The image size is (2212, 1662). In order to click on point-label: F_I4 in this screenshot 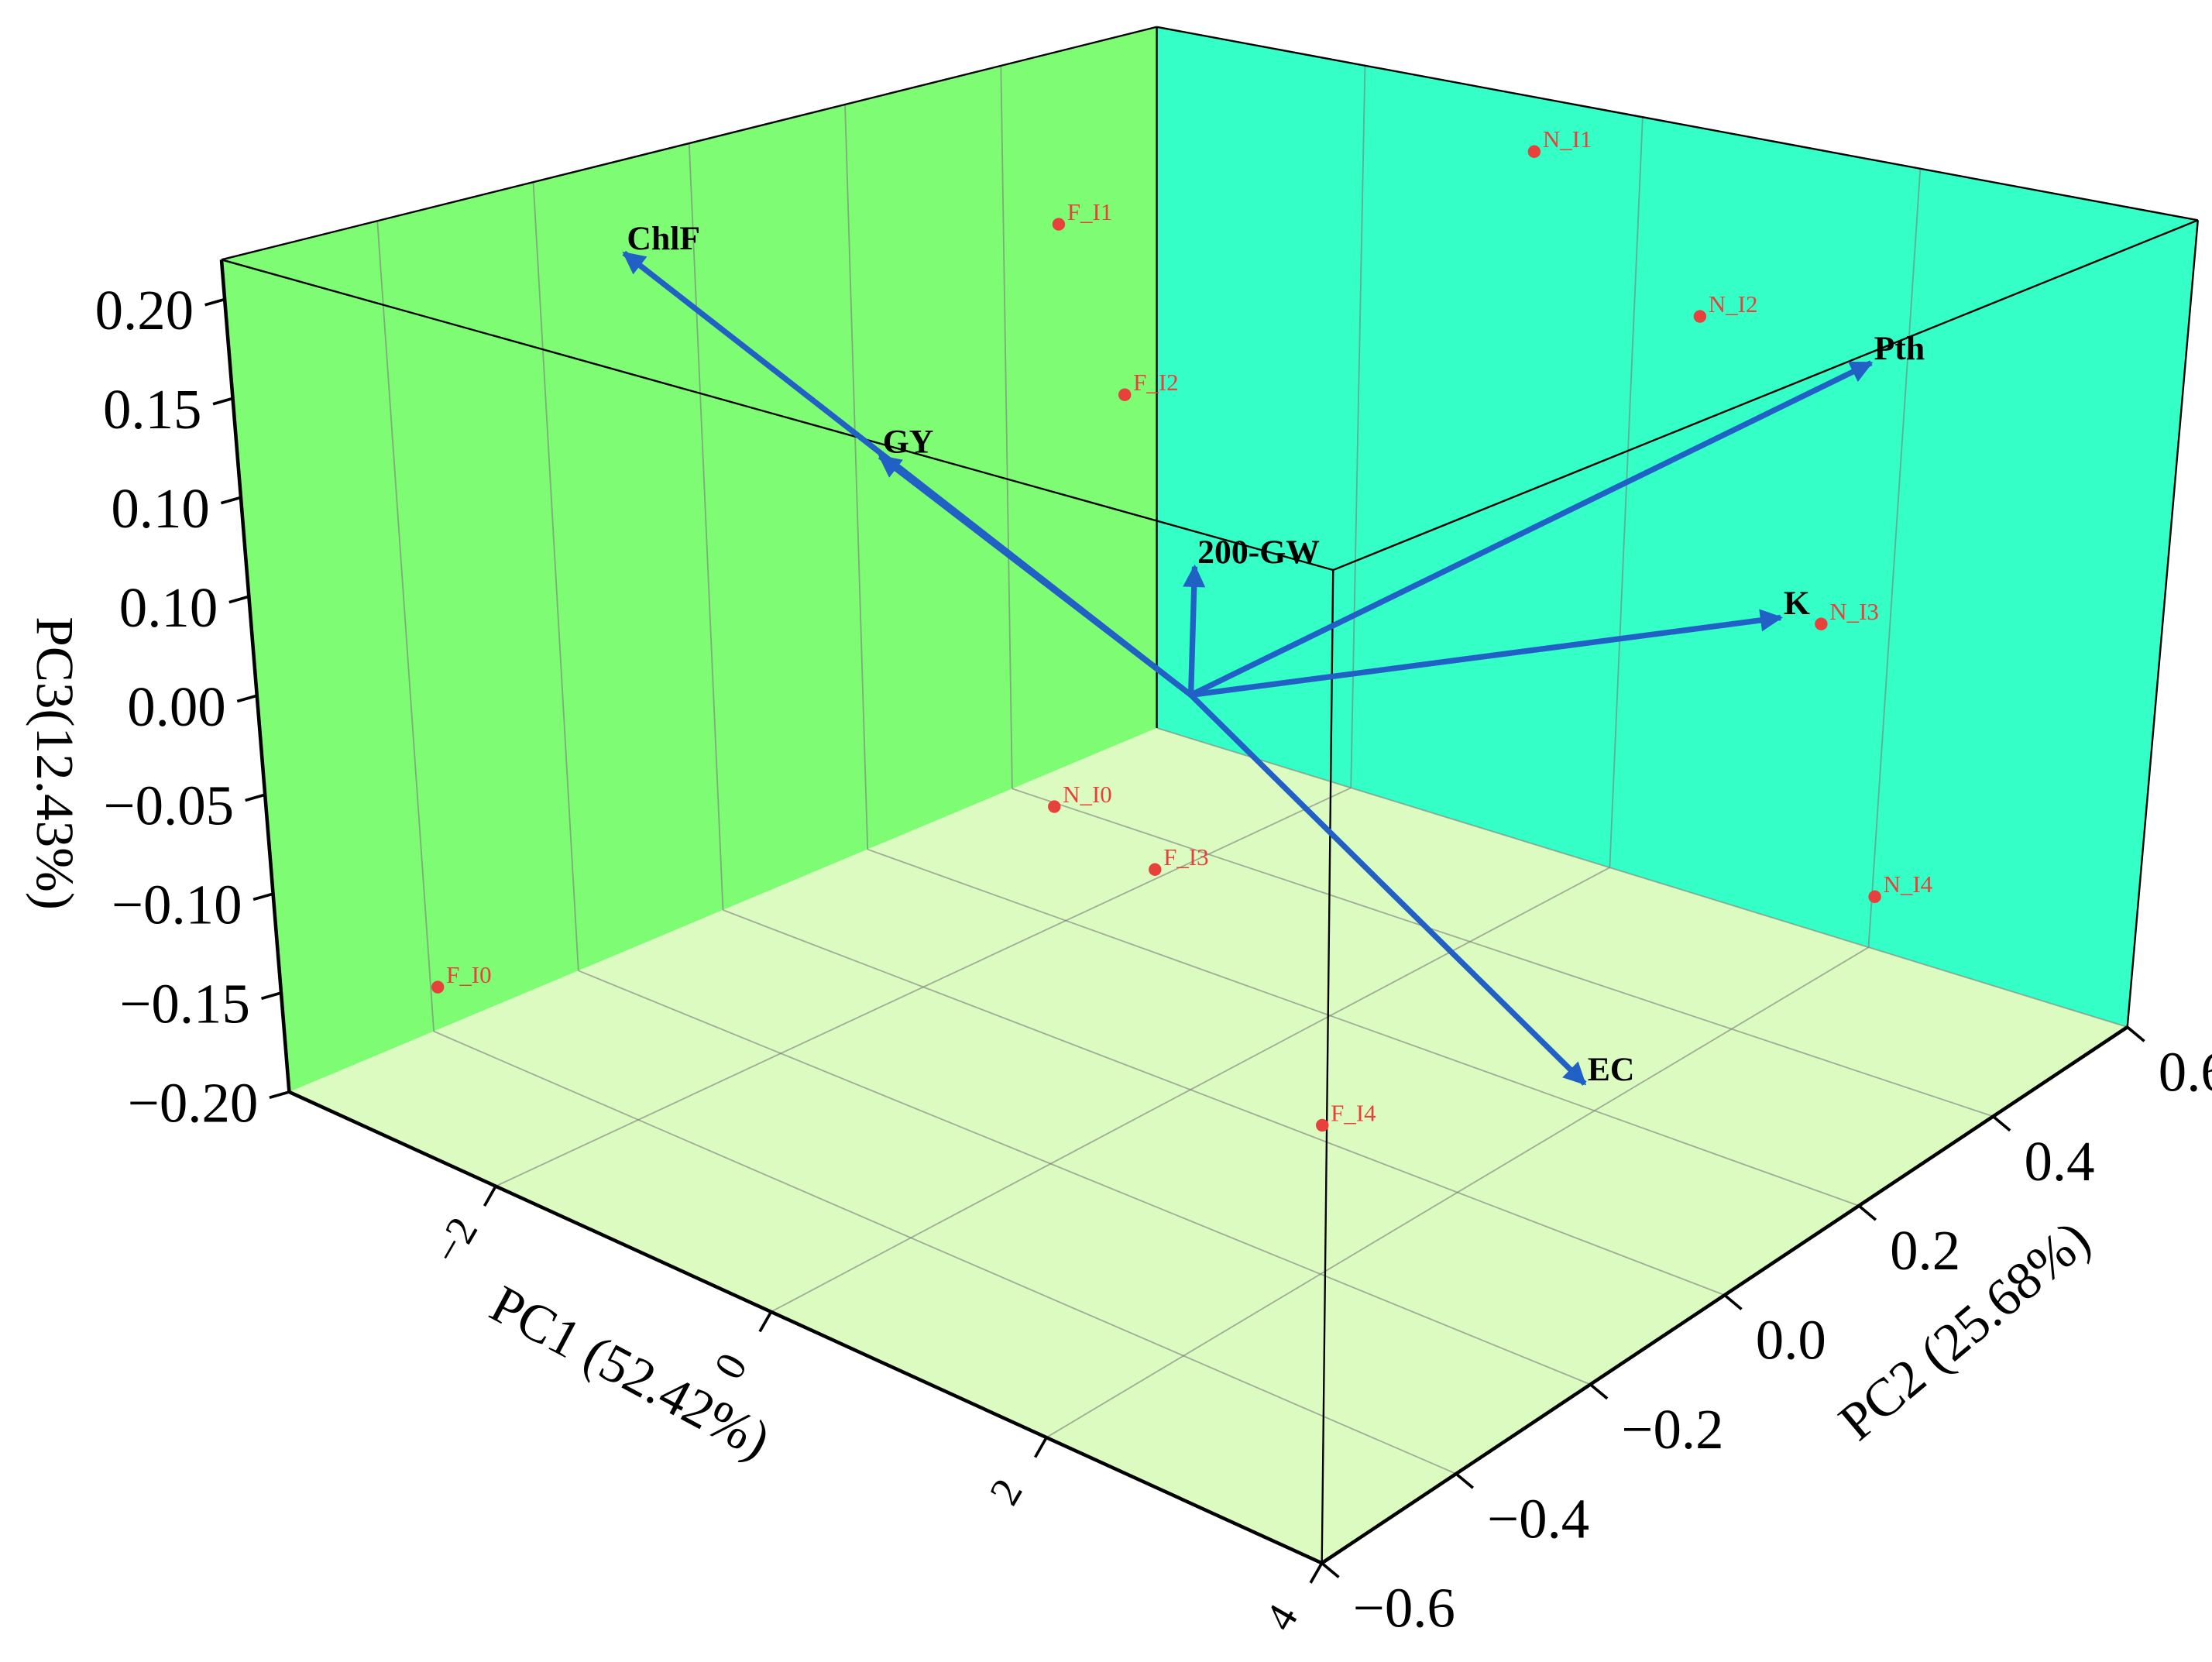, I will do `click(1353, 1112)`.